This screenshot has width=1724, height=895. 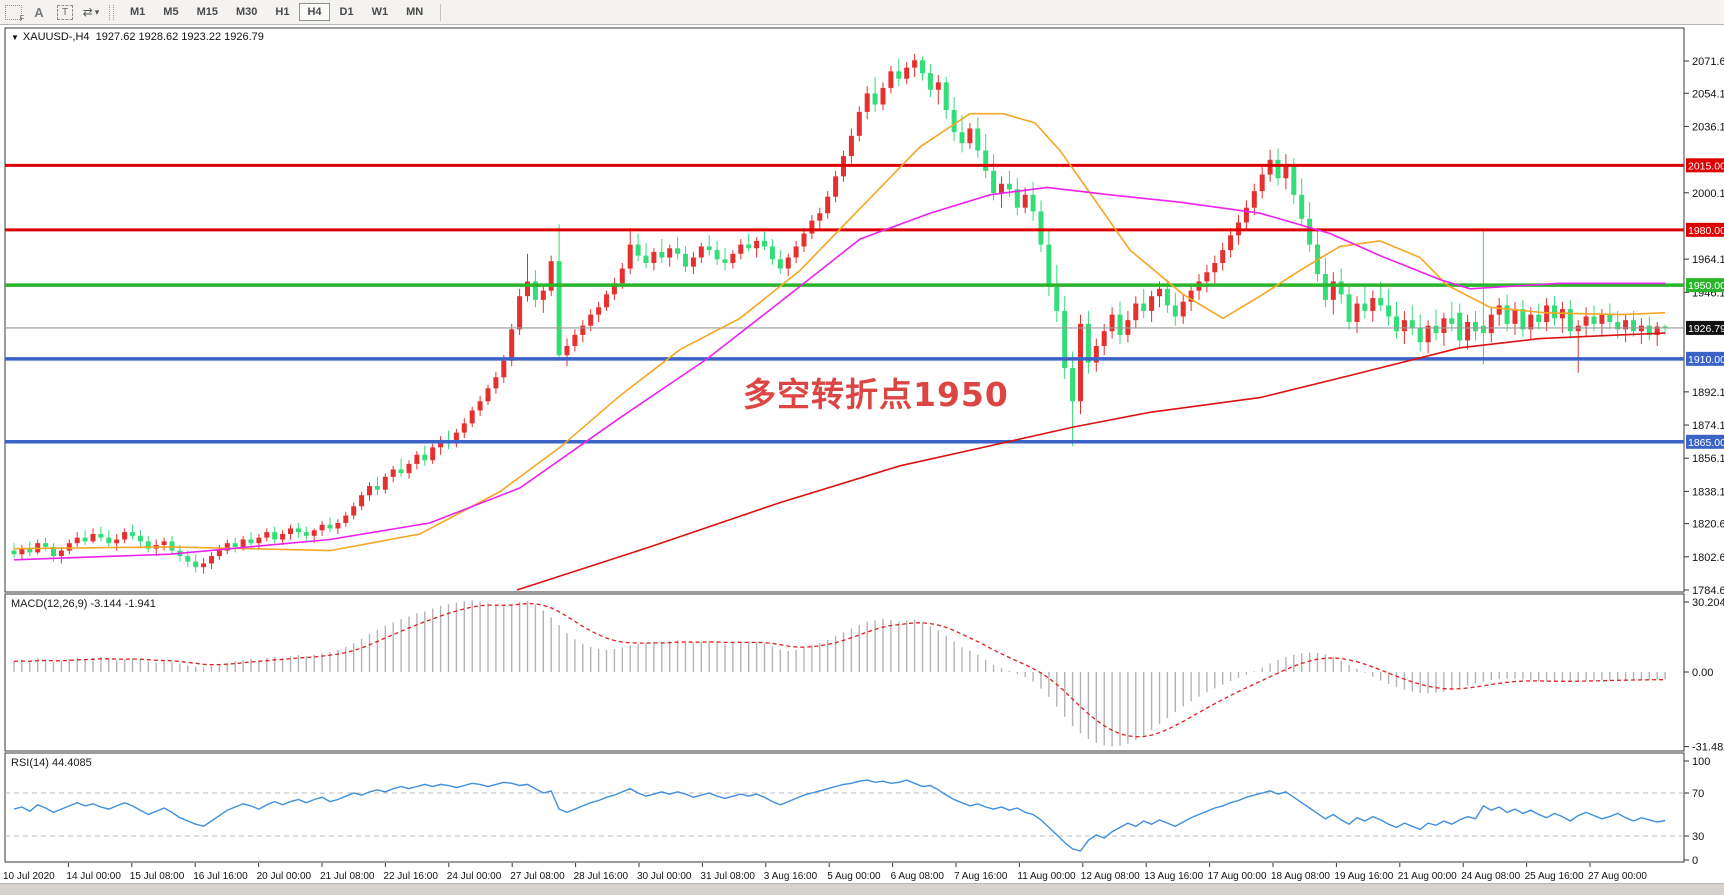 I want to click on time-tick-label: 17 Aug 00:00, so click(x=1237, y=876).